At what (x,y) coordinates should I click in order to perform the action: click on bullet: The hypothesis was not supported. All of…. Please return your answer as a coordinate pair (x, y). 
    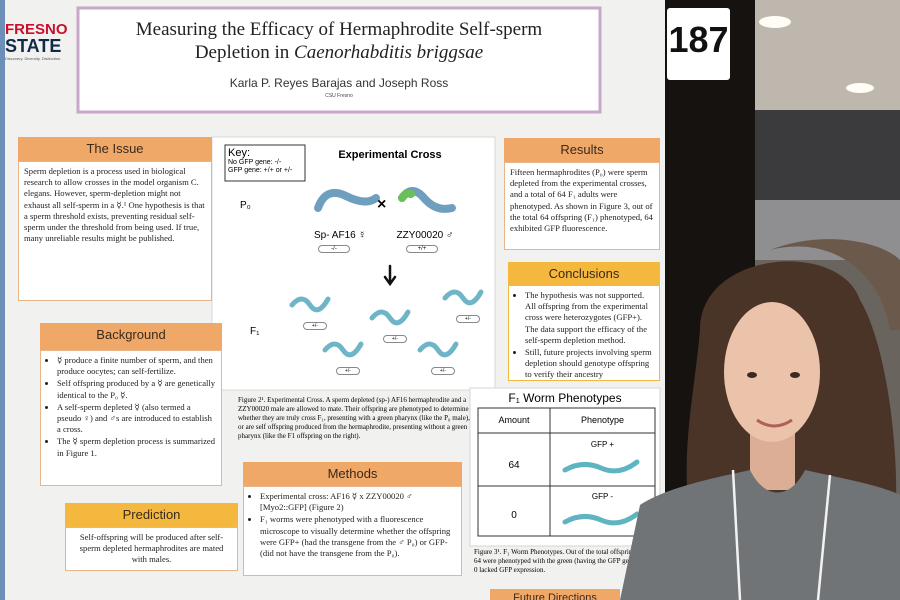
    Looking at the image, I should click on (589, 318).